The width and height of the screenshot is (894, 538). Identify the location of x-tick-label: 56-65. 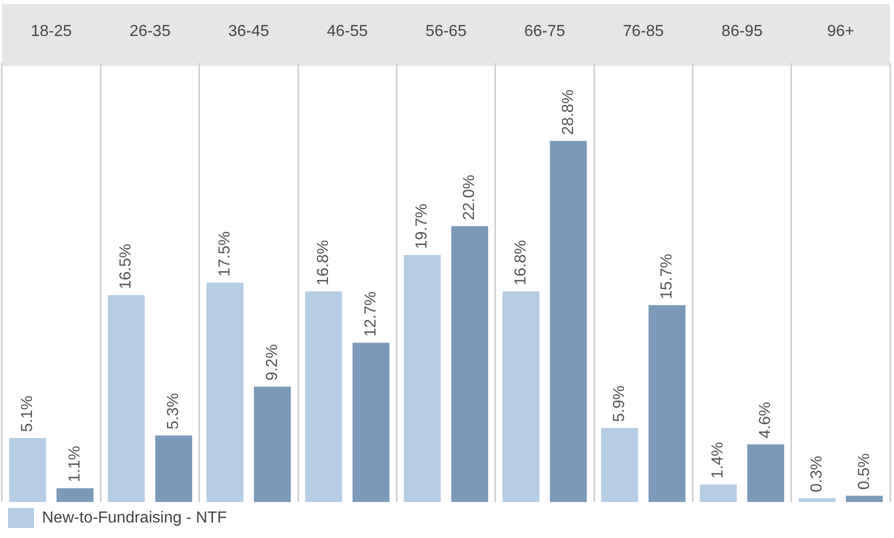
(446, 31).